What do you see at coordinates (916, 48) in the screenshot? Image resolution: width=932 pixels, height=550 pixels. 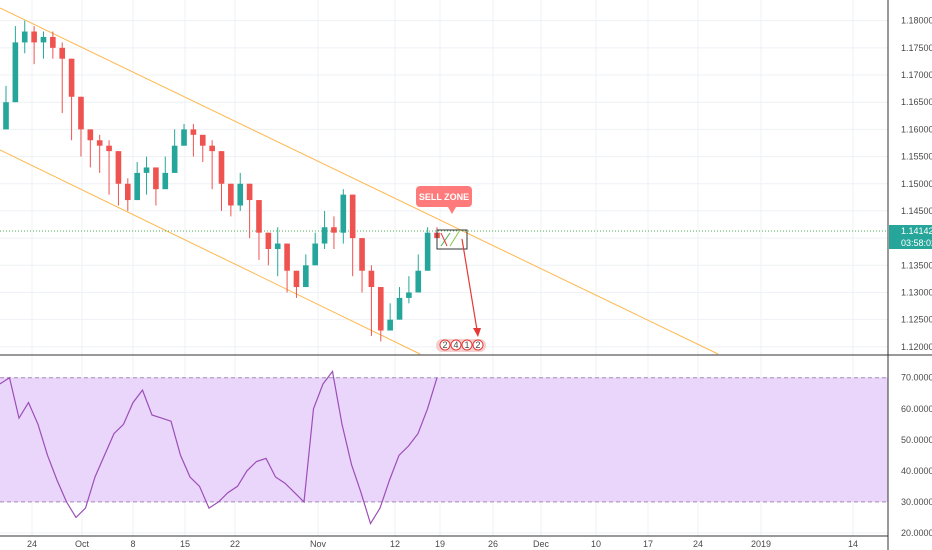 I see `y-tick-label: 1.17500` at bounding box center [916, 48].